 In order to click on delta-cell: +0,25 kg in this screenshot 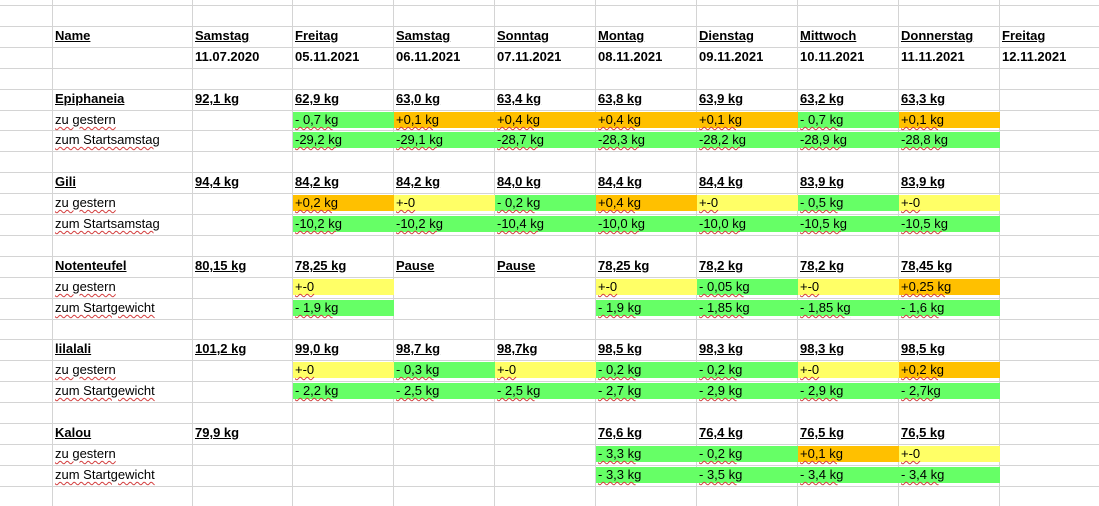, I will do `click(949, 287)`.